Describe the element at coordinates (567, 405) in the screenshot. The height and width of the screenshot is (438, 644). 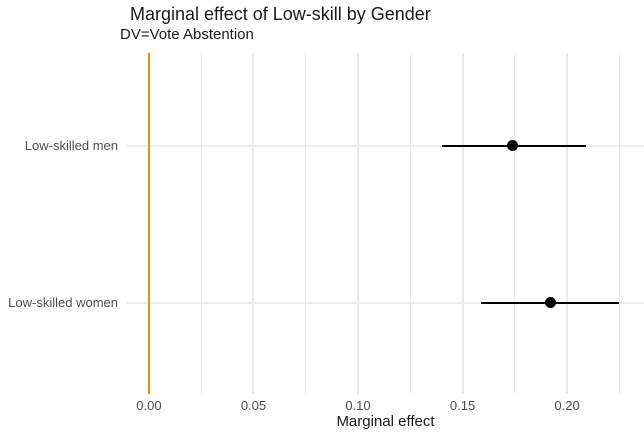
I see `x-tick-label: 0.20` at that location.